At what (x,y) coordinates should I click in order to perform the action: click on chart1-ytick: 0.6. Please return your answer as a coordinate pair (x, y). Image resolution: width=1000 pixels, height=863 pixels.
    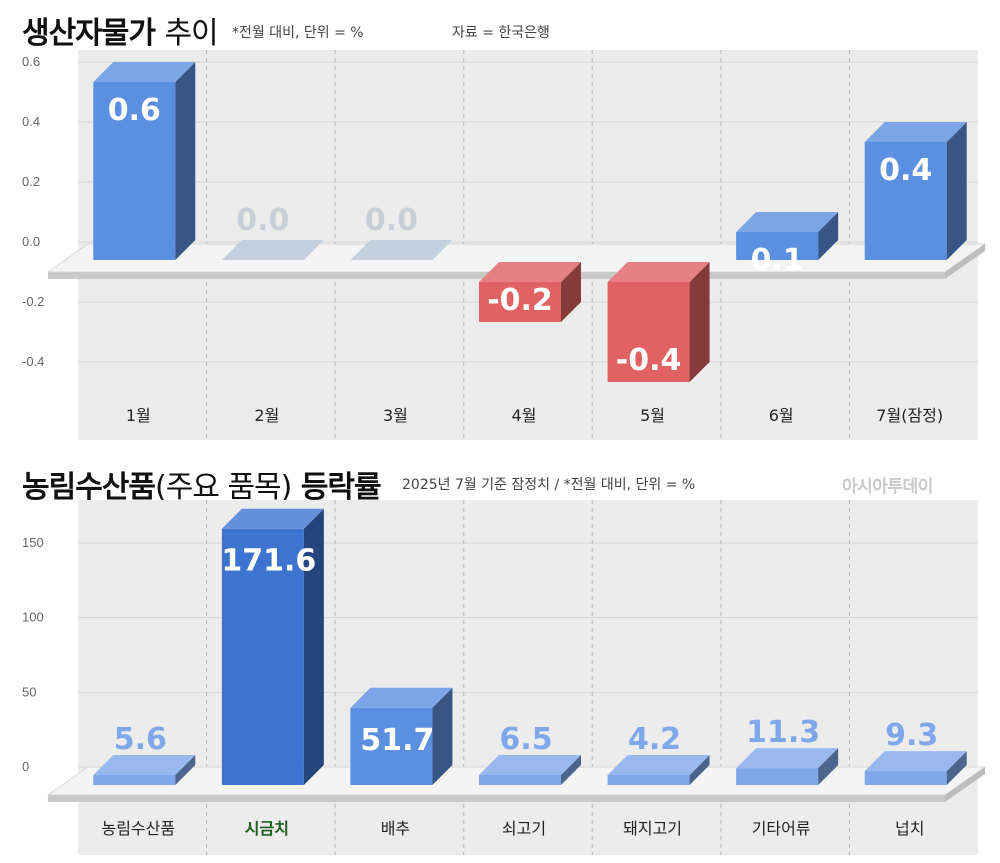
    Looking at the image, I should click on (31, 61).